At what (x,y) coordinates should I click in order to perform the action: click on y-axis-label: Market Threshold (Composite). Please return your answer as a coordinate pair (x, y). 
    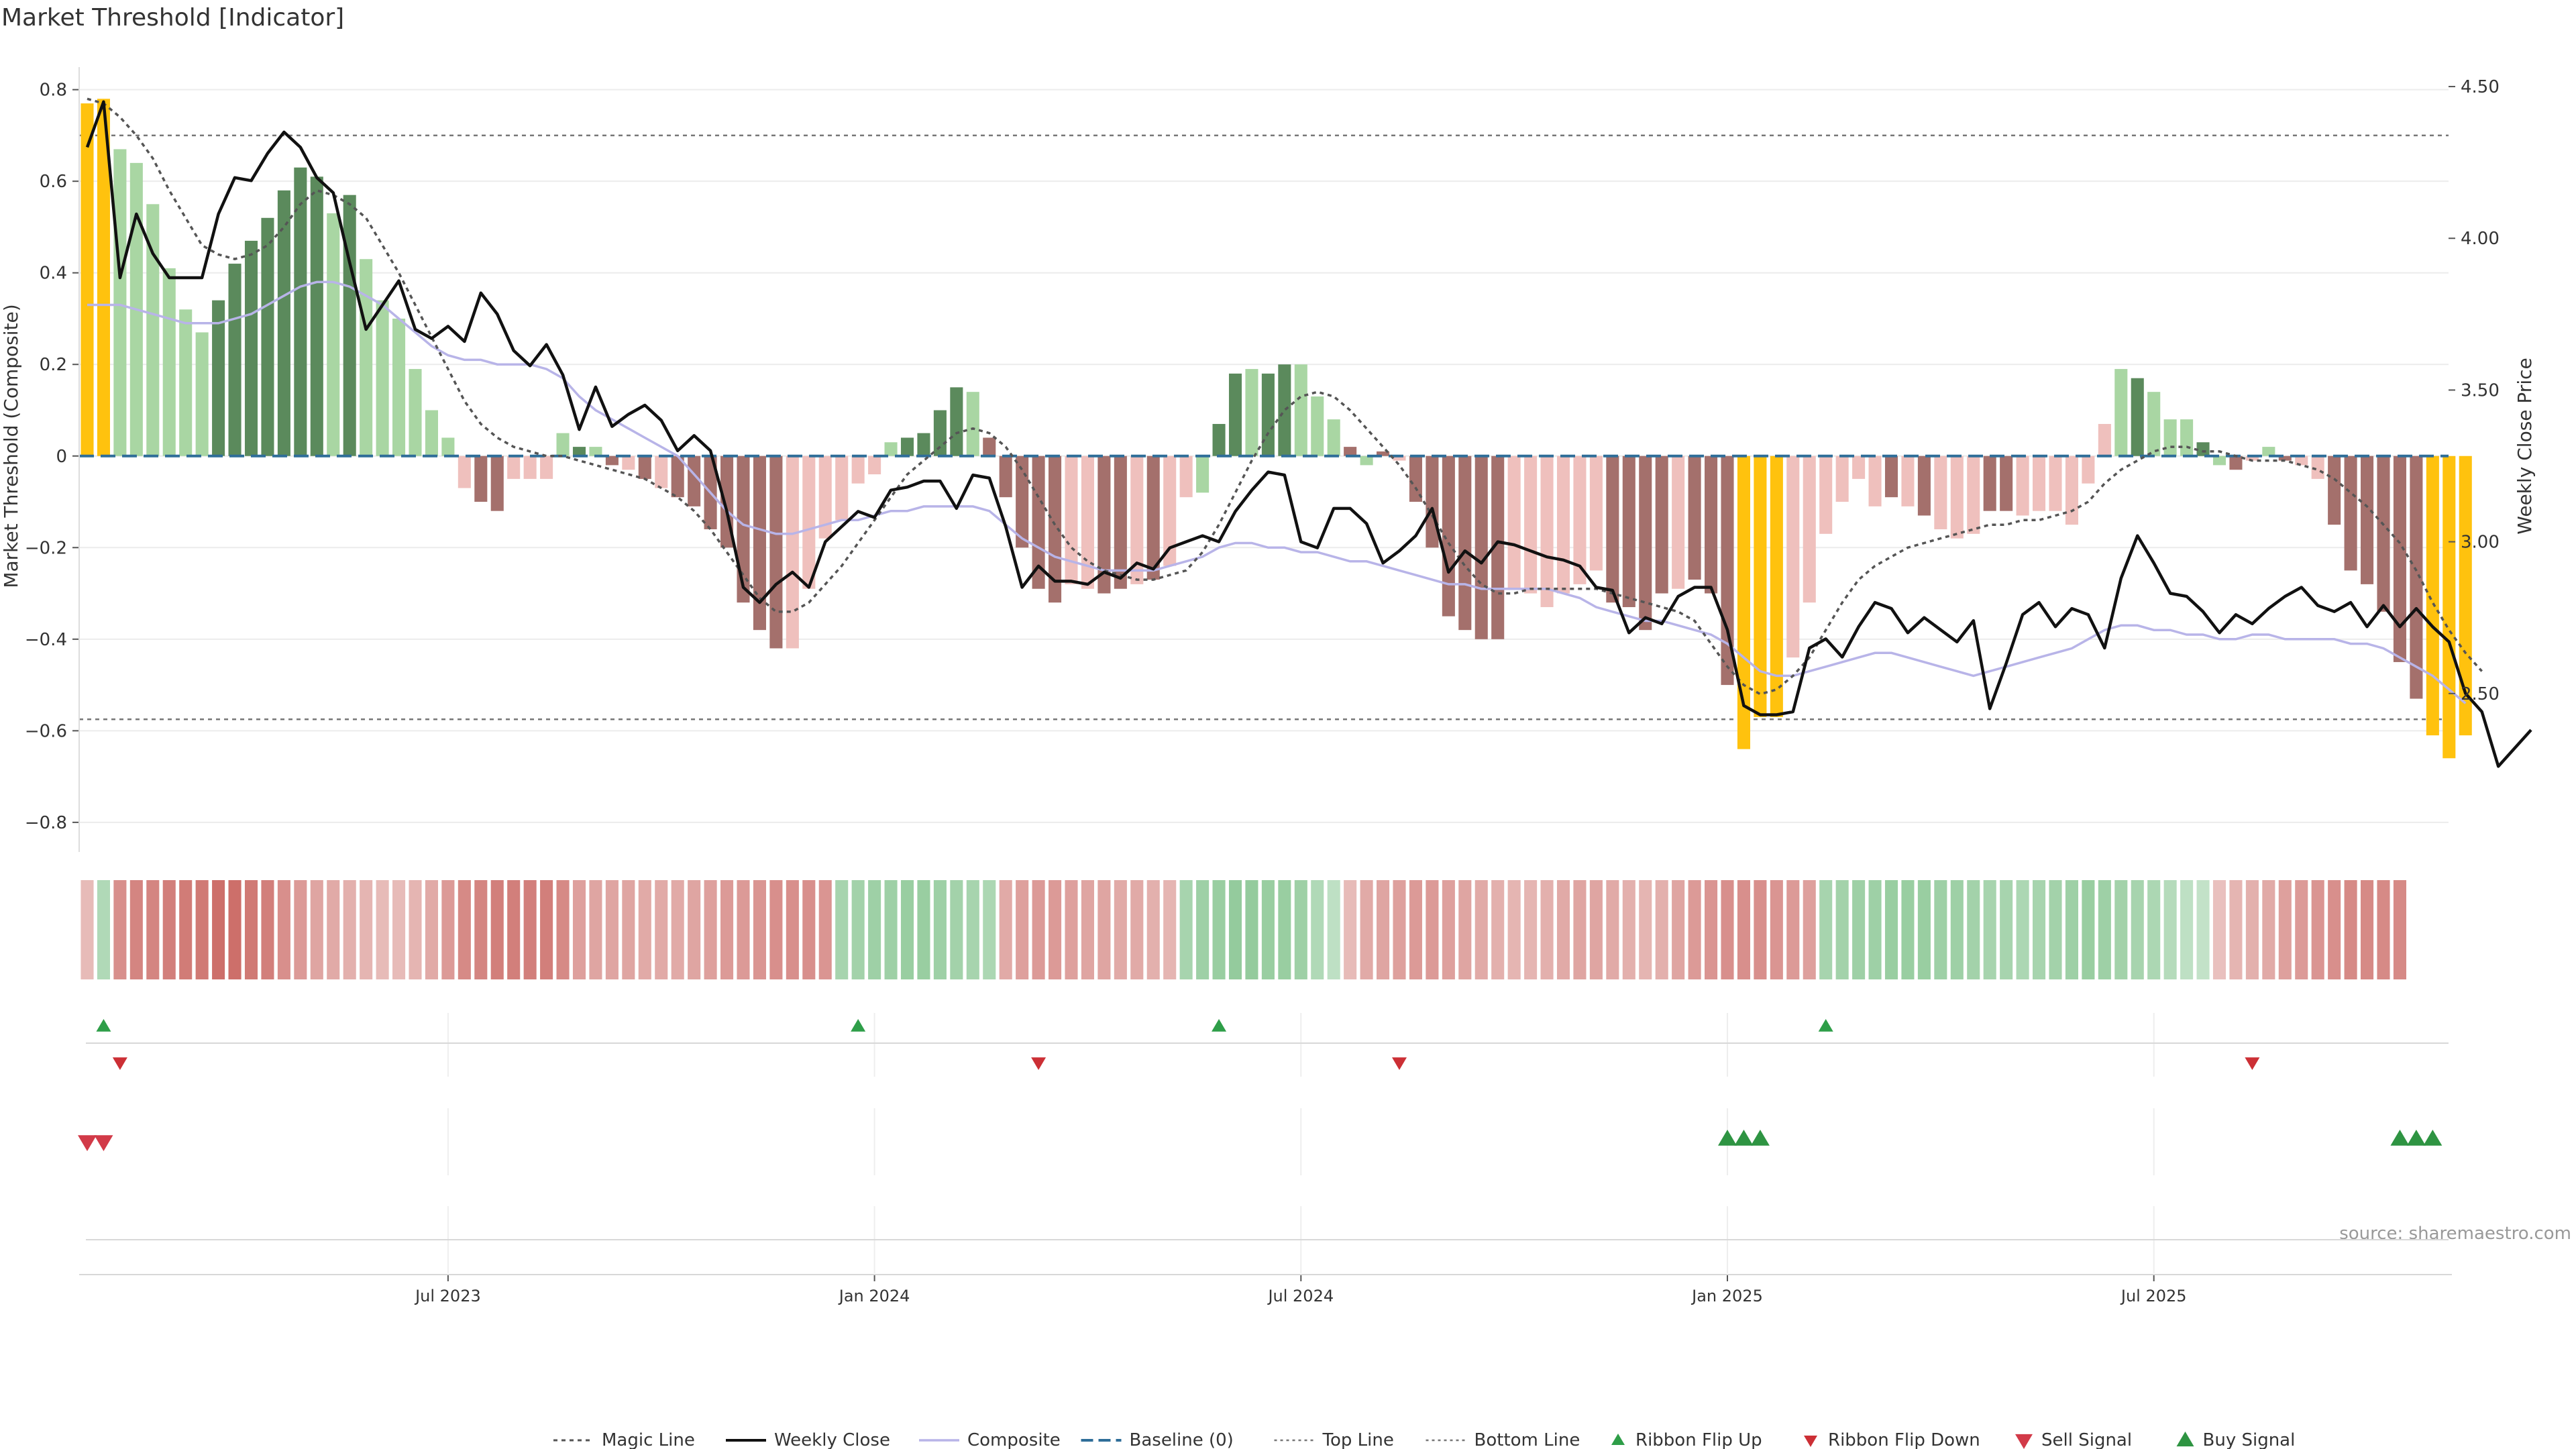
    Looking at the image, I should click on (11, 446).